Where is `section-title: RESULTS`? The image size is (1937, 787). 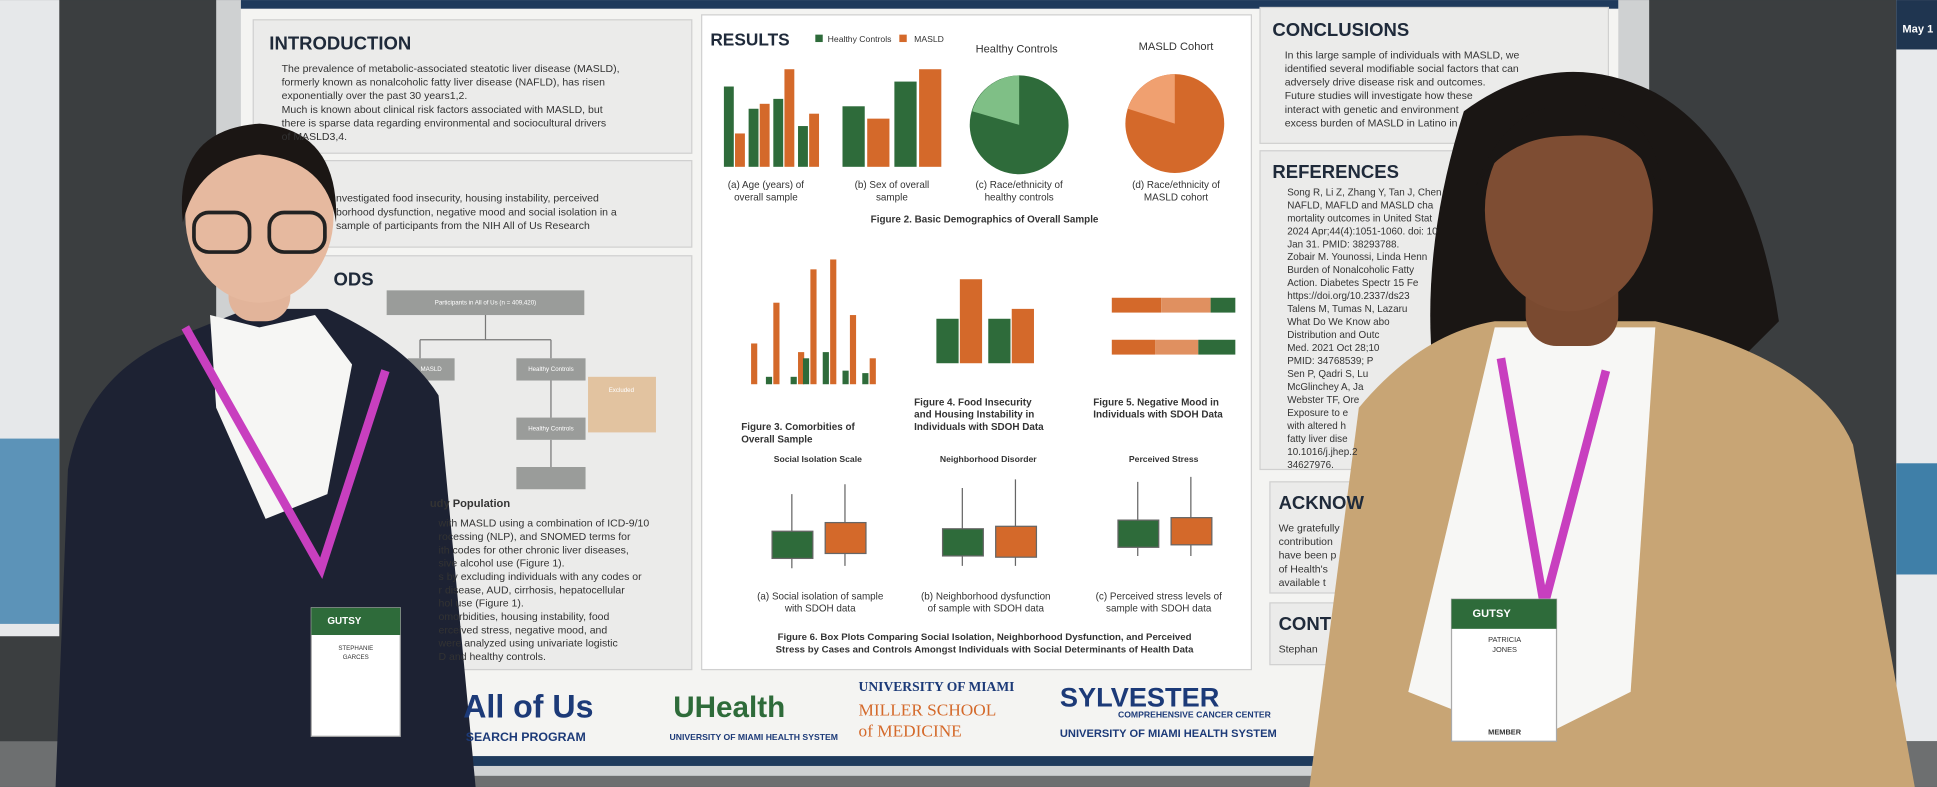
section-title: RESULTS is located at coordinates (749, 39).